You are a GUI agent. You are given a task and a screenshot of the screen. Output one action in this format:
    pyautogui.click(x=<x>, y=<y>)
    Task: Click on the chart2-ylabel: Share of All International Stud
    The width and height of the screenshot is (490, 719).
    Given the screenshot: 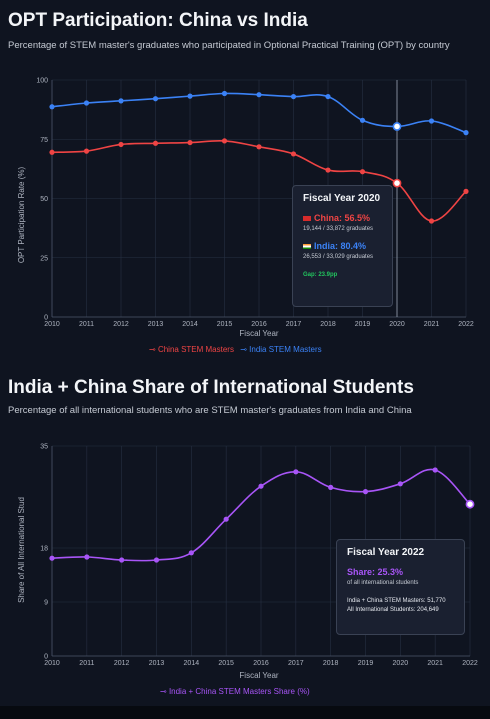 What is the action you would take?
    pyautogui.click(x=21, y=550)
    